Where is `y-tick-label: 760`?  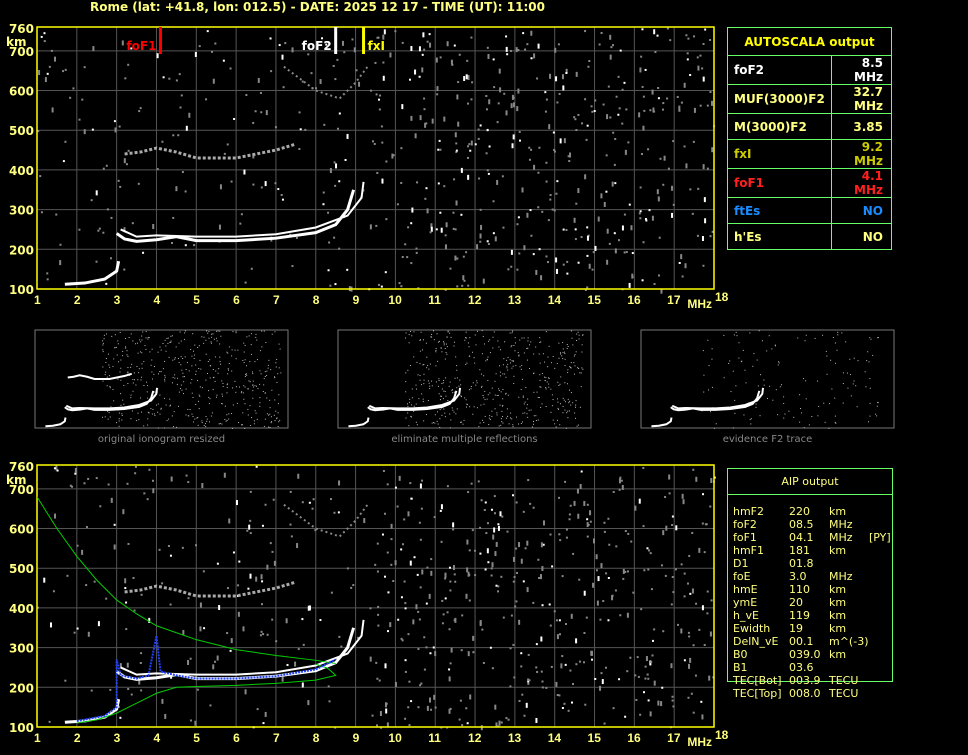
y-tick-label: 760 is located at coordinates (21, 467).